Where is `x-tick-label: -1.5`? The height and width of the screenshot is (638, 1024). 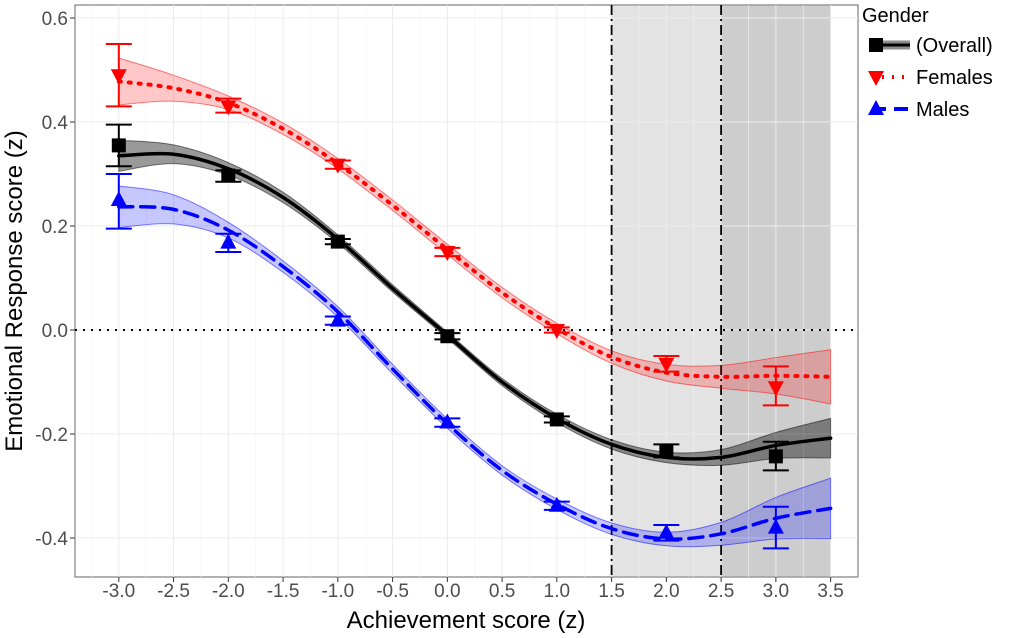
x-tick-label: -1.5 is located at coordinates (283, 591).